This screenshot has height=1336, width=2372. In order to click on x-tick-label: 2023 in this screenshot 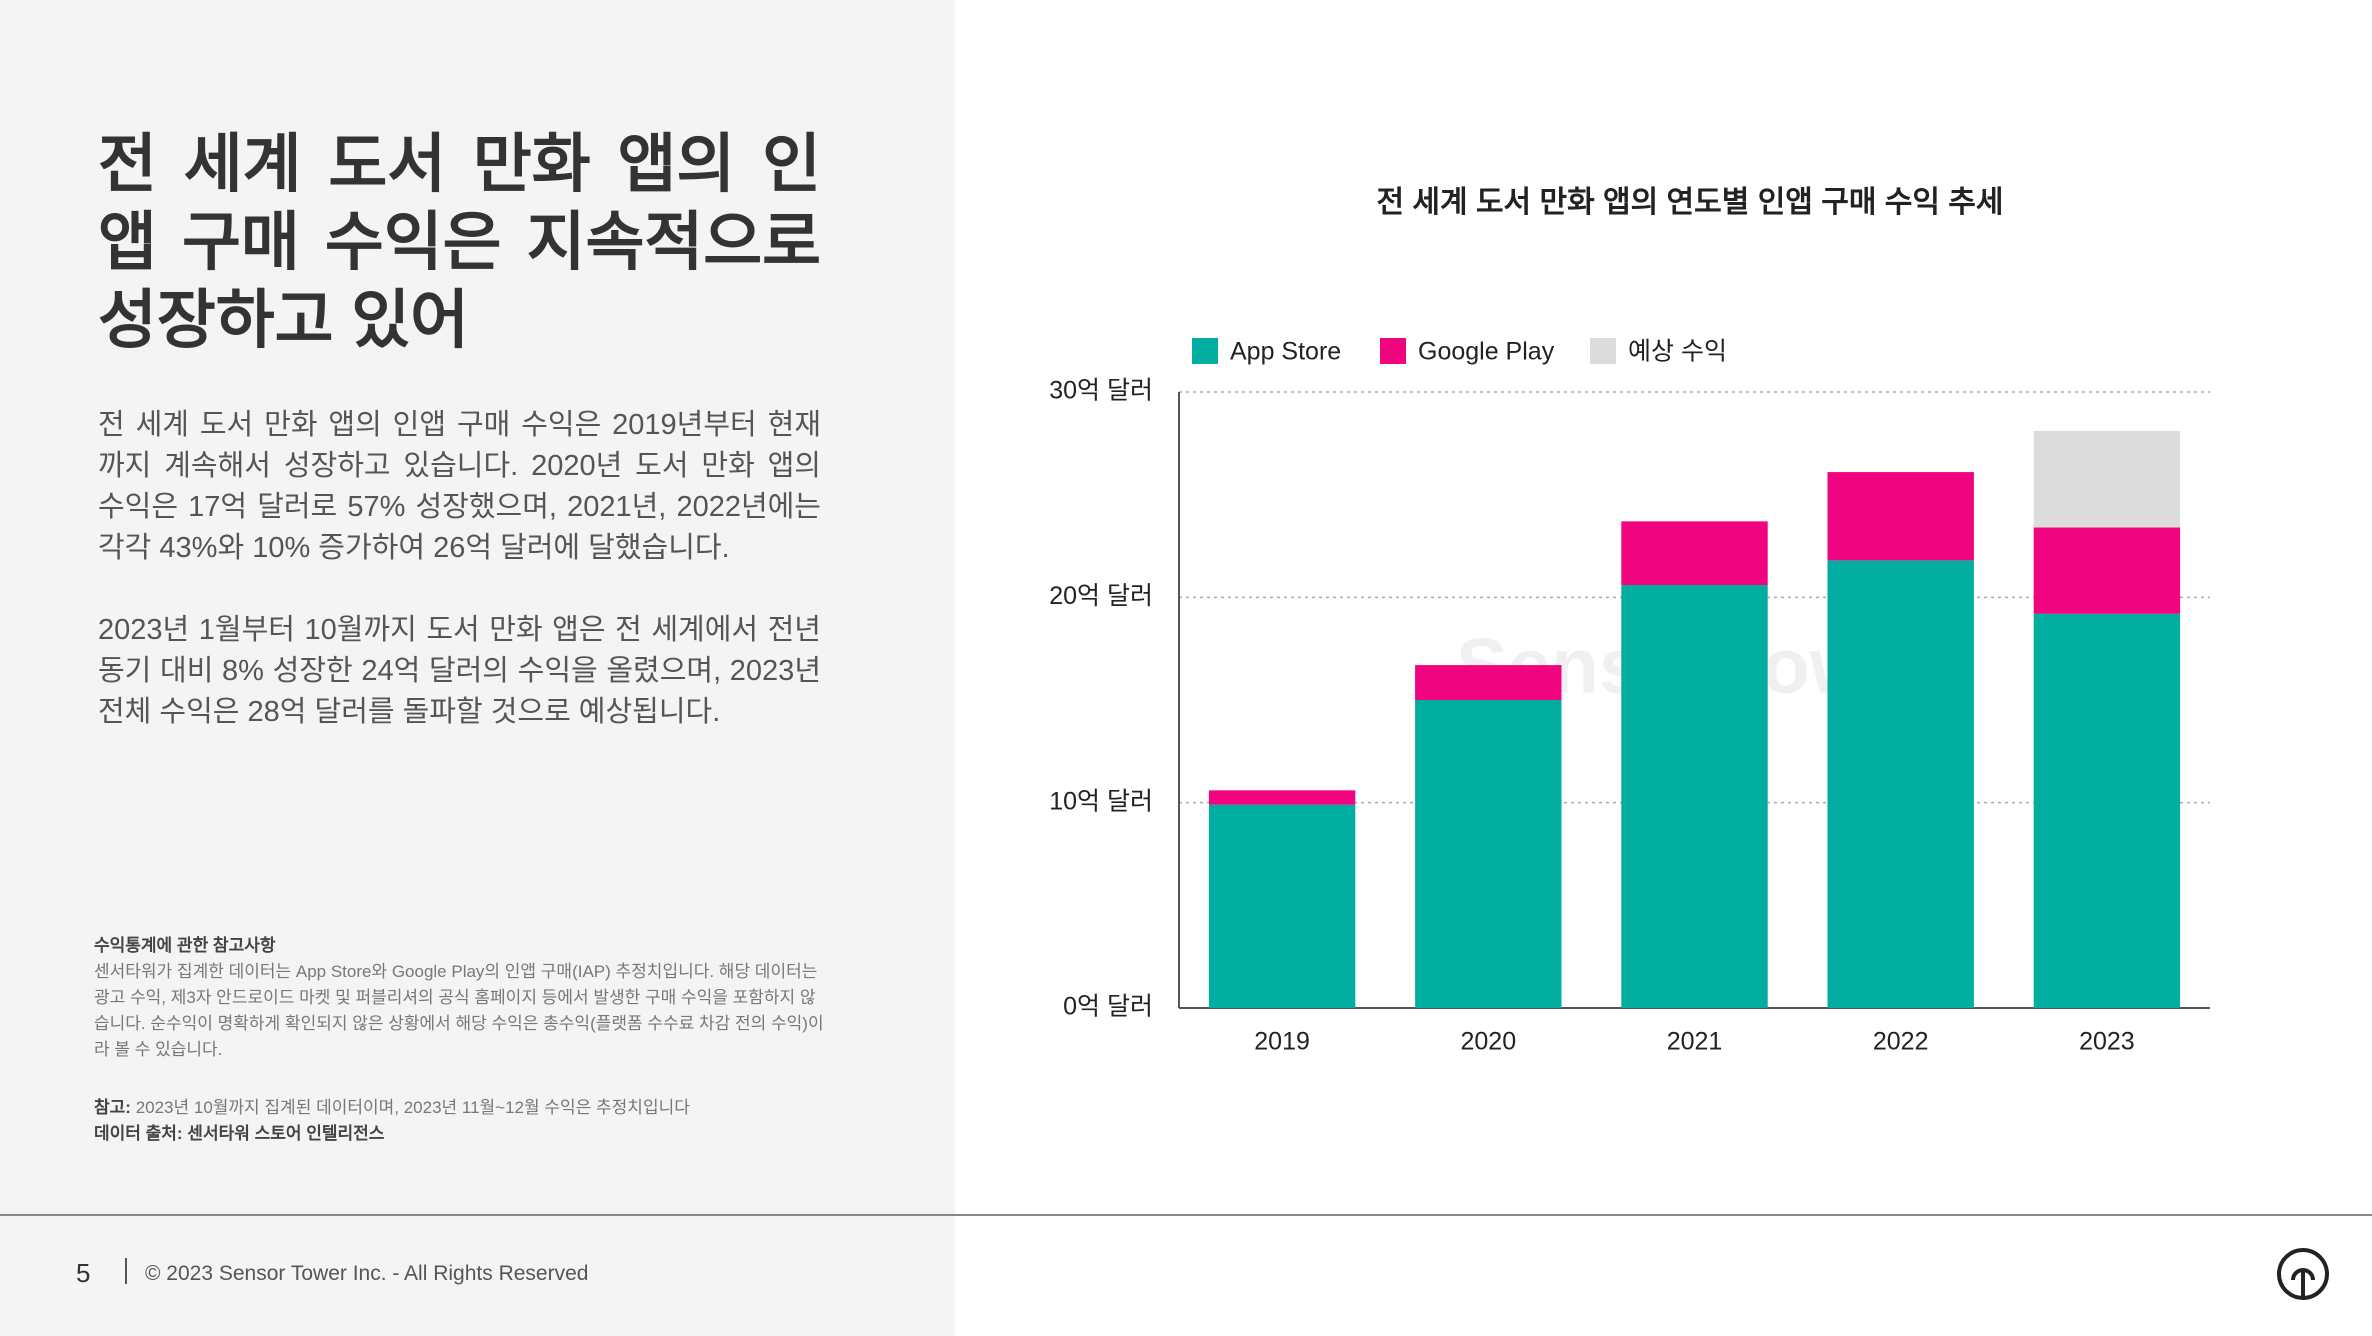, I will do `click(2107, 1042)`.